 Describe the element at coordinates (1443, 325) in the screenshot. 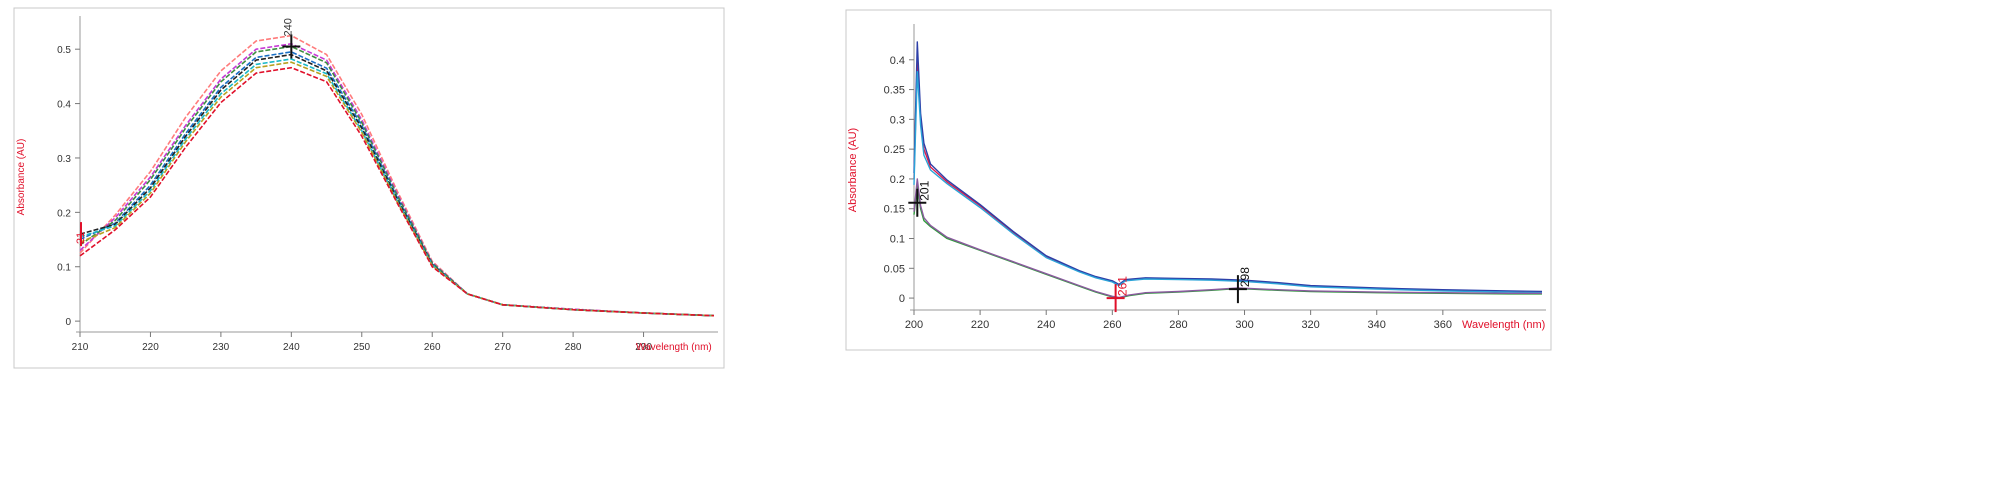

I see `x-tick-label: 360` at that location.